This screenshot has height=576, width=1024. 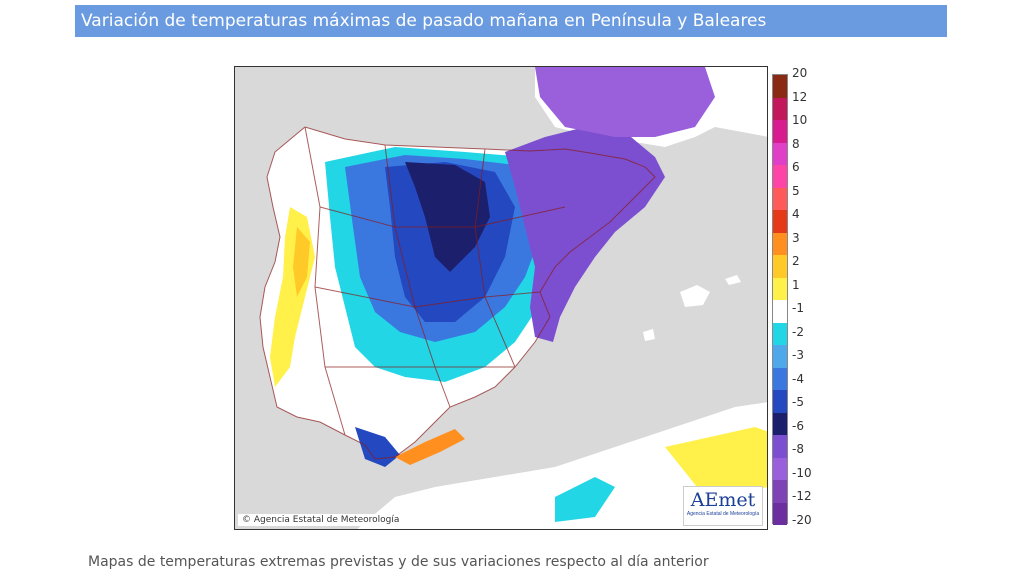 I want to click on aemet-logo: AEmet Agencia Estatal de Meteorología, so click(x=723, y=506).